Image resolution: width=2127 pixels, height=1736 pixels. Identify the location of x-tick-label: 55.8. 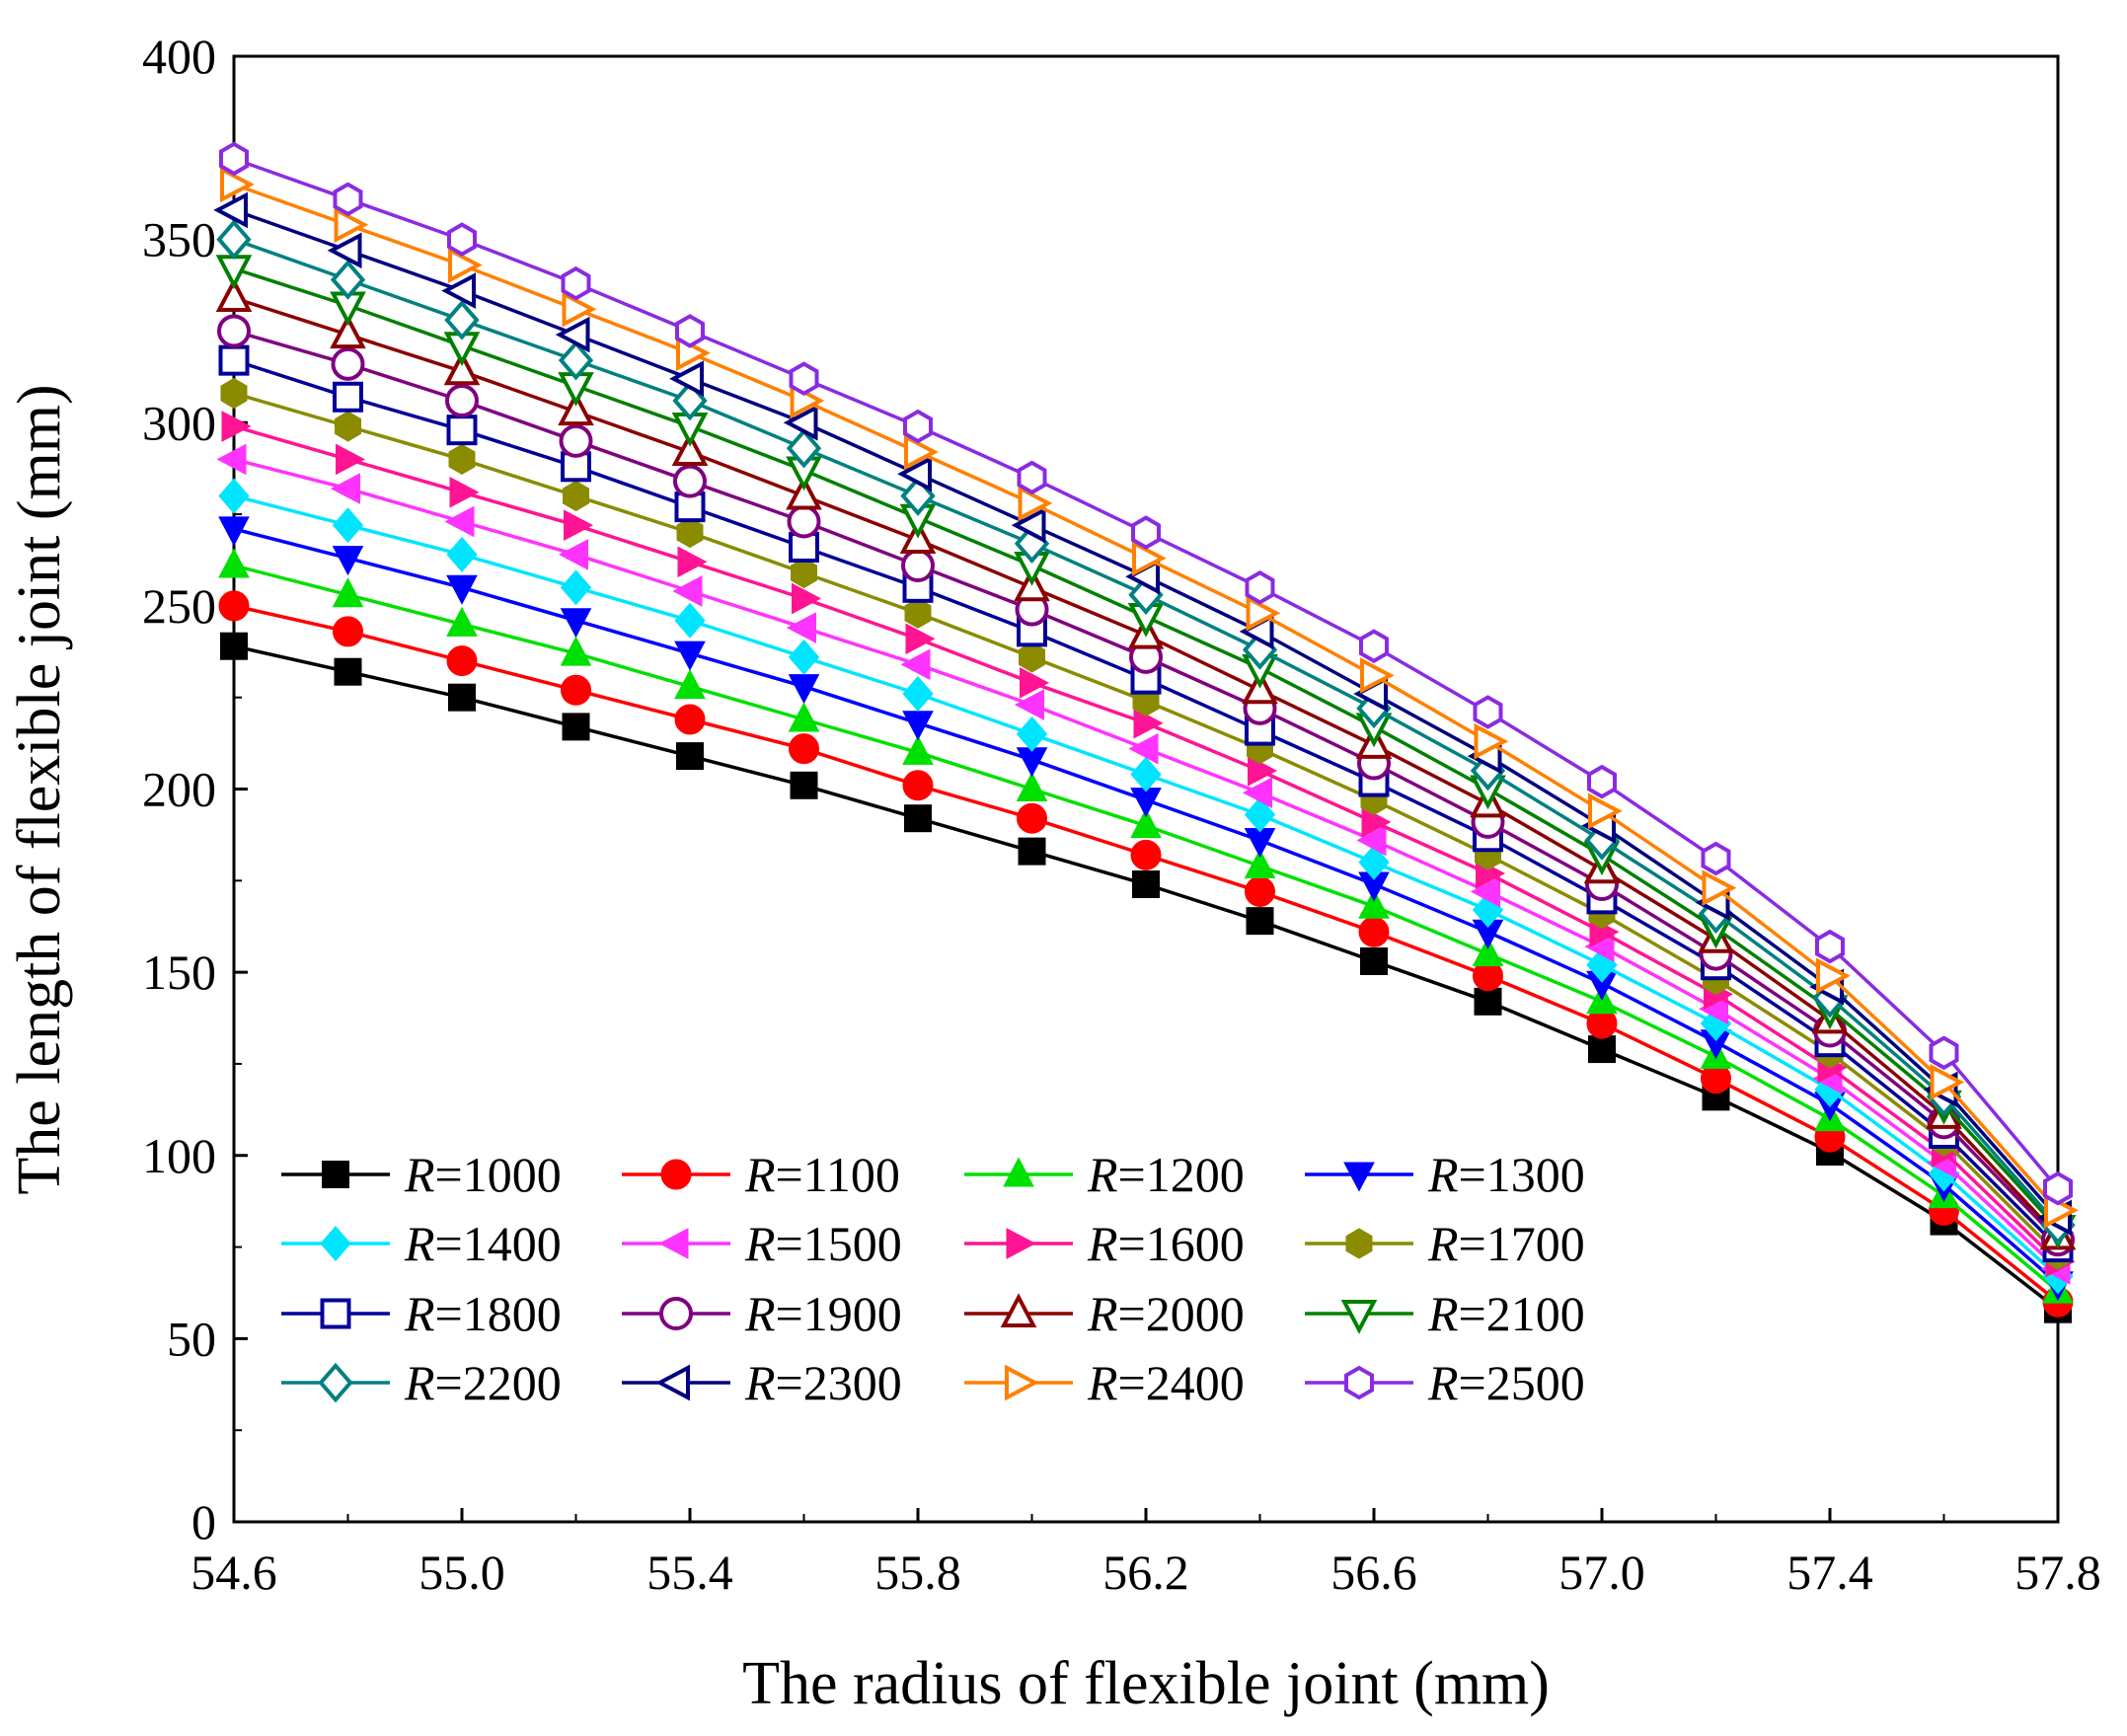
(917, 1573).